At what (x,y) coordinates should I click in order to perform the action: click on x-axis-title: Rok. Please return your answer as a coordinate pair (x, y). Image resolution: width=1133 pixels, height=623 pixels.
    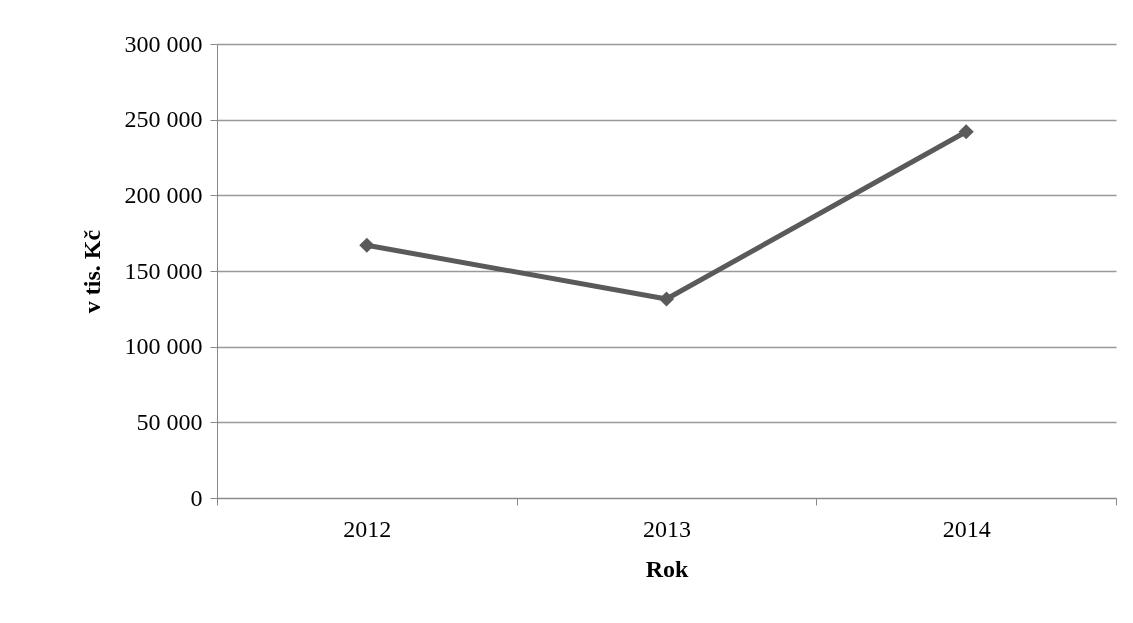
    Looking at the image, I should click on (667, 568).